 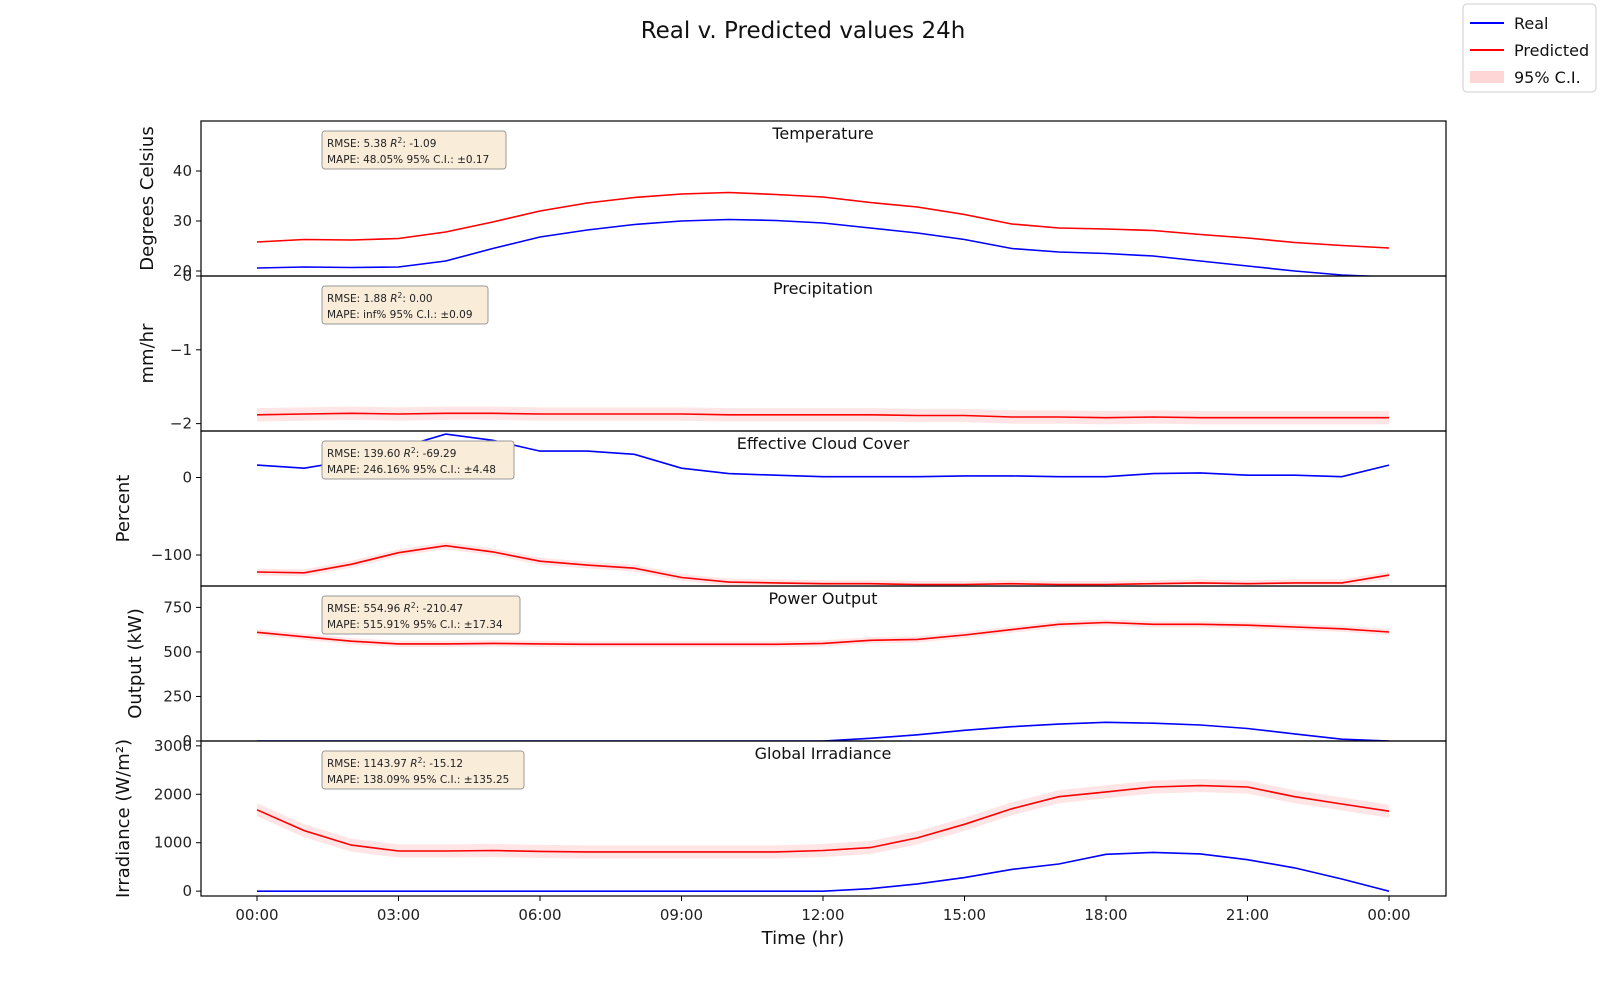 I want to click on y-tick-label: 30, so click(x=182, y=221).